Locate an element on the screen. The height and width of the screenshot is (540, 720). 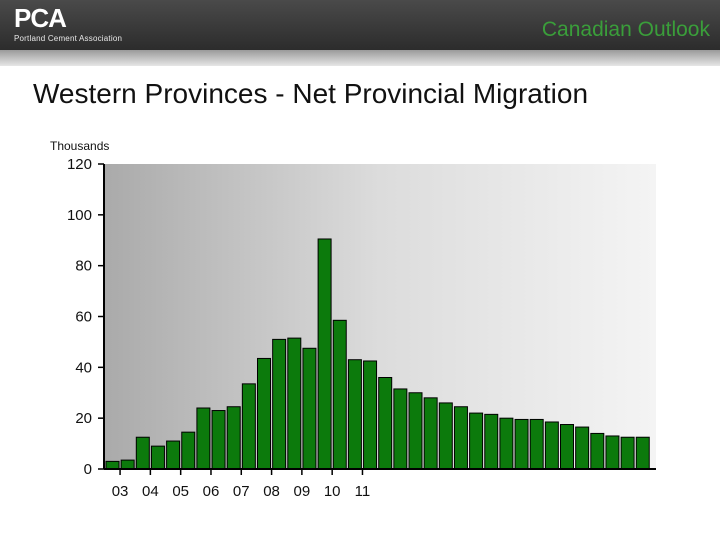
x-tick-label: 03 is located at coordinates (120, 491).